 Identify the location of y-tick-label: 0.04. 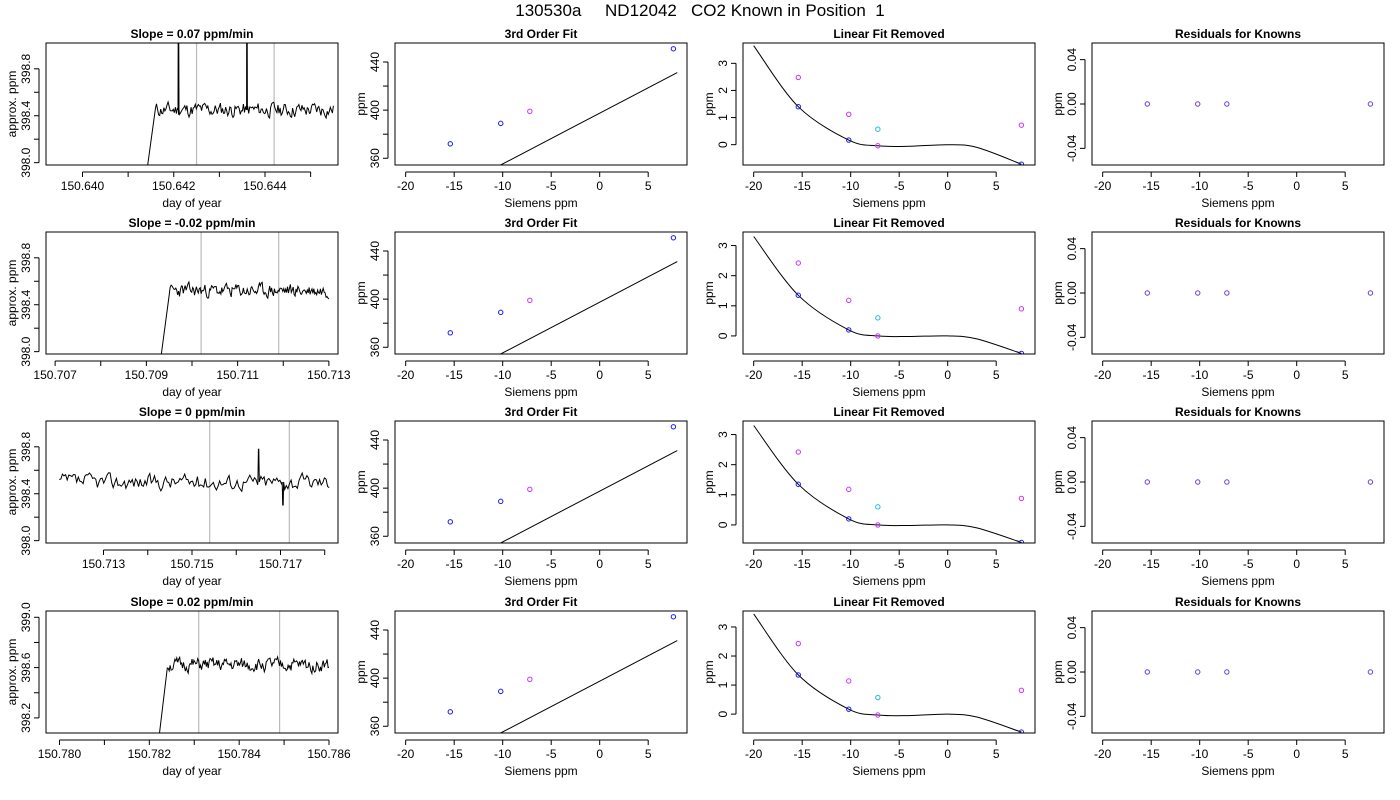
(1072, 438).